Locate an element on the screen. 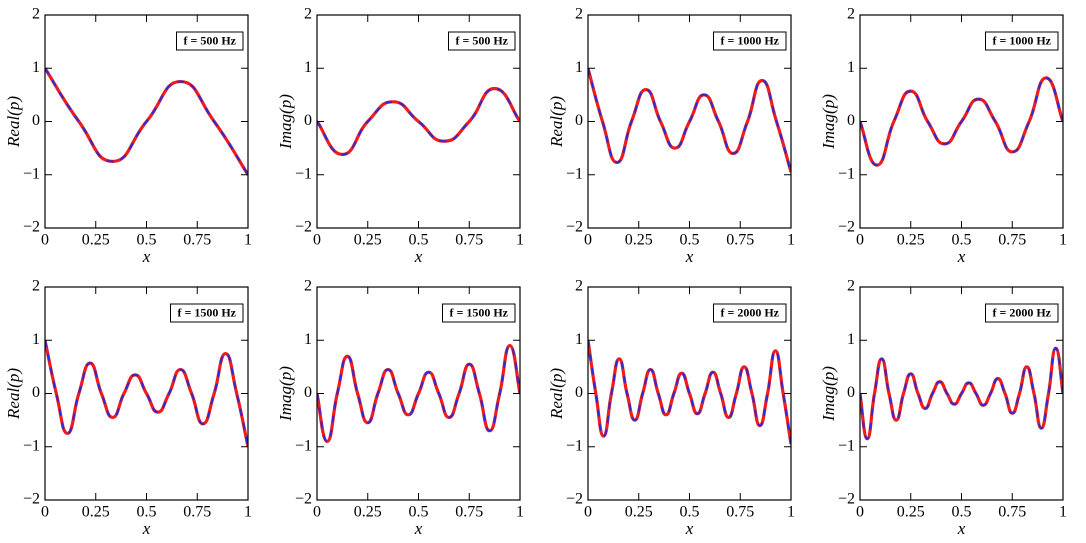  subplot: 0 0.25 0.5 0.75 1 −2 −1 0 1 2 x Real(p) f = 1500 Hz is located at coordinates (128, 408).